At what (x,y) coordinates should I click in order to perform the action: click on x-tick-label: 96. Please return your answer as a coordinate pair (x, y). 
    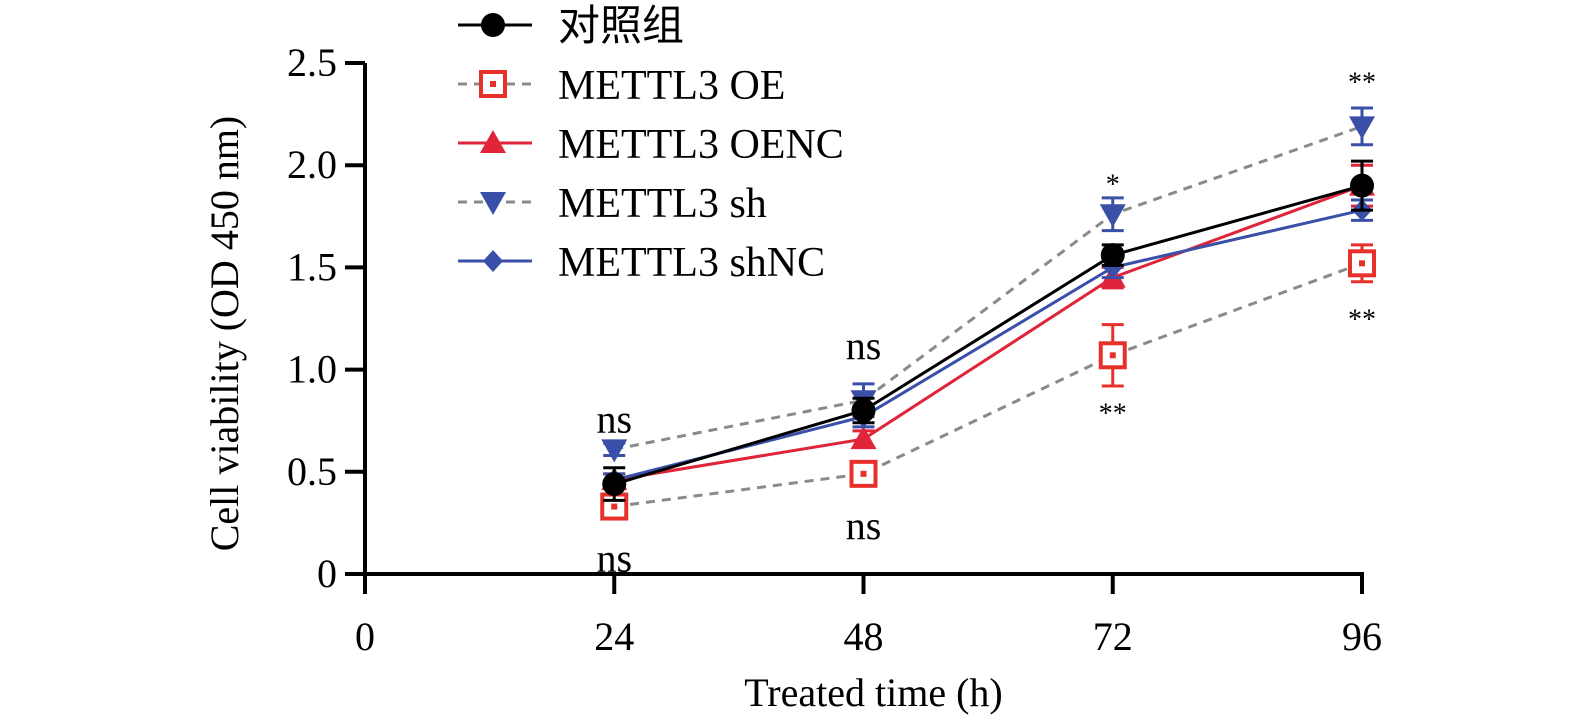
    Looking at the image, I should click on (1362, 636).